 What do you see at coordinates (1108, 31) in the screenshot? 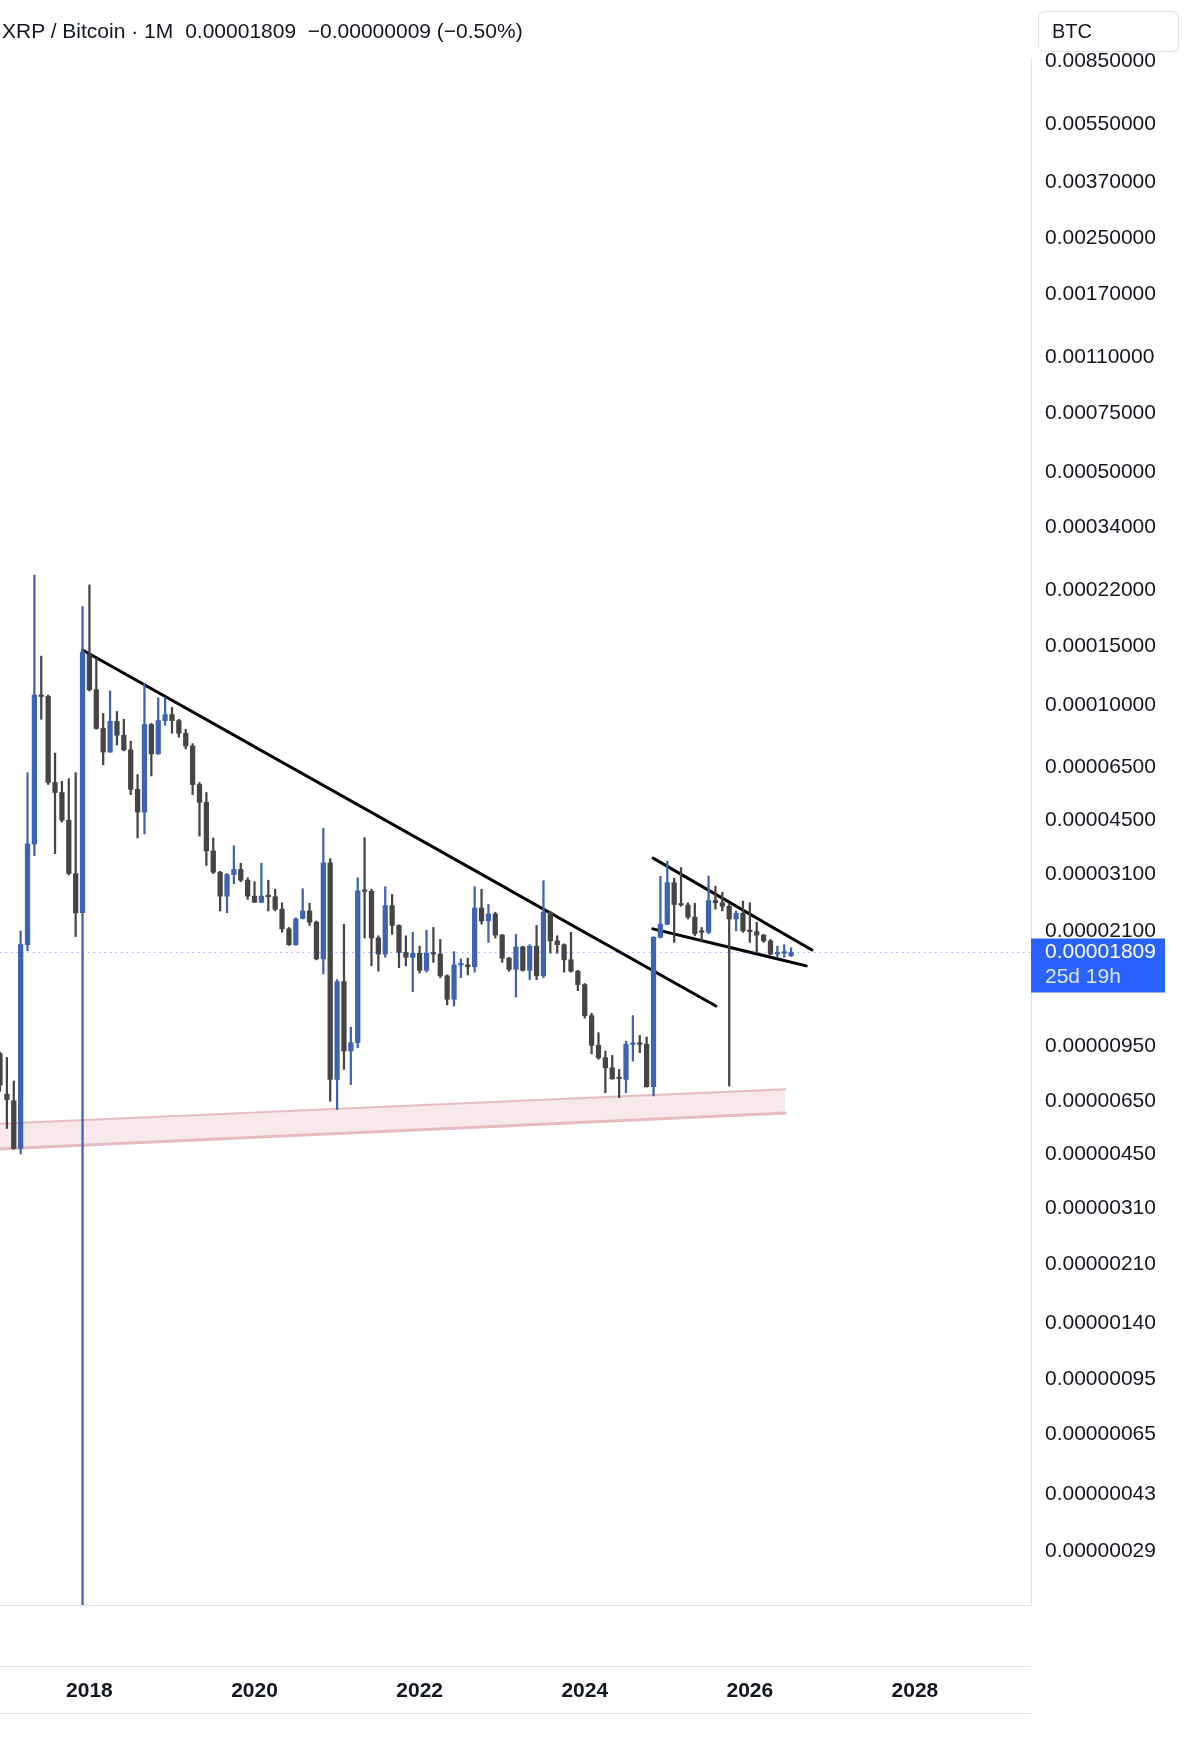
I see `unit-button: BTC` at bounding box center [1108, 31].